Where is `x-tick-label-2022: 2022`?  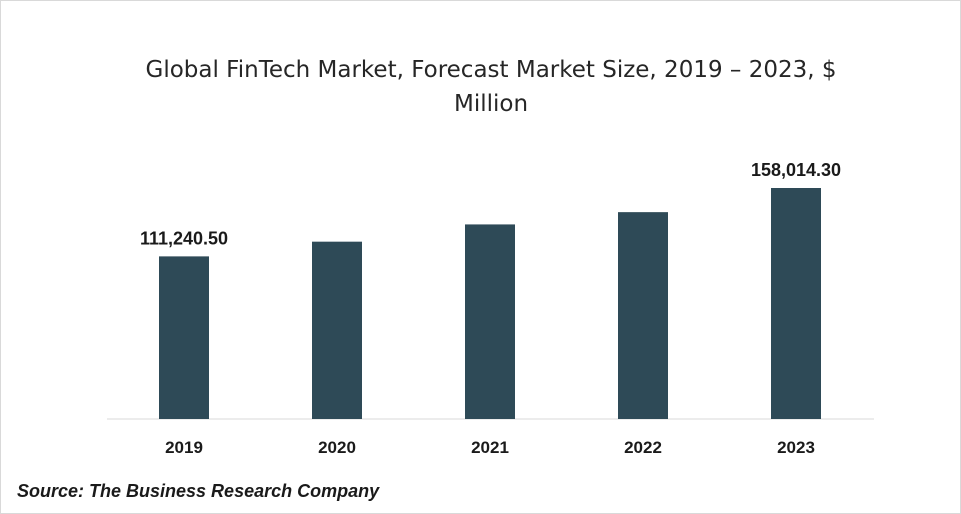 x-tick-label-2022: 2022 is located at coordinates (643, 447).